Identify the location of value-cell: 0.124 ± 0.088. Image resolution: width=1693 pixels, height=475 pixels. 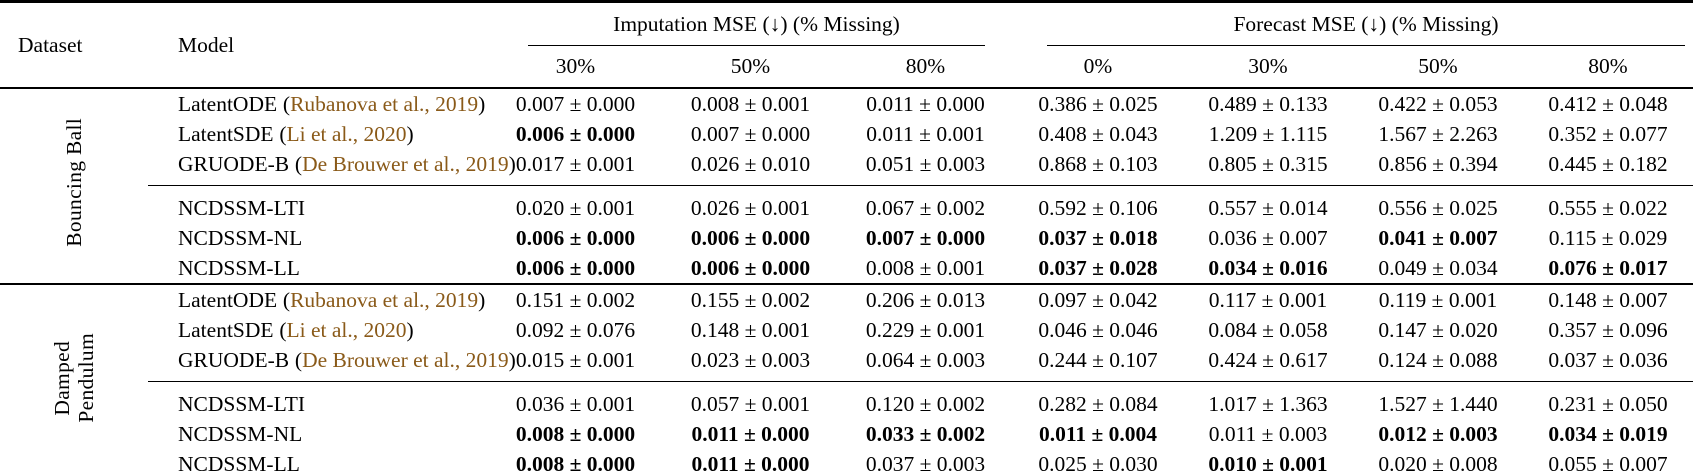
(1438, 360).